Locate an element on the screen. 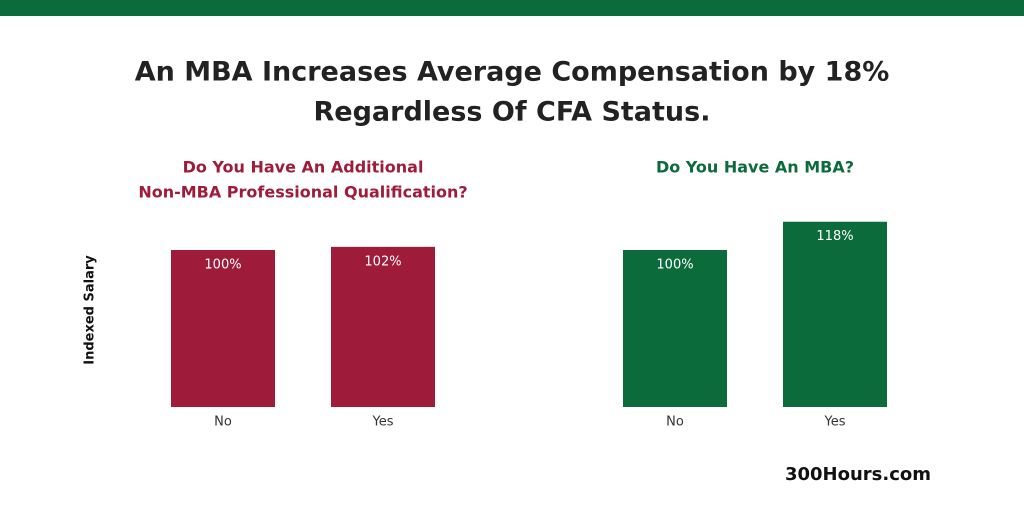  value-label: 102% is located at coordinates (382, 261).